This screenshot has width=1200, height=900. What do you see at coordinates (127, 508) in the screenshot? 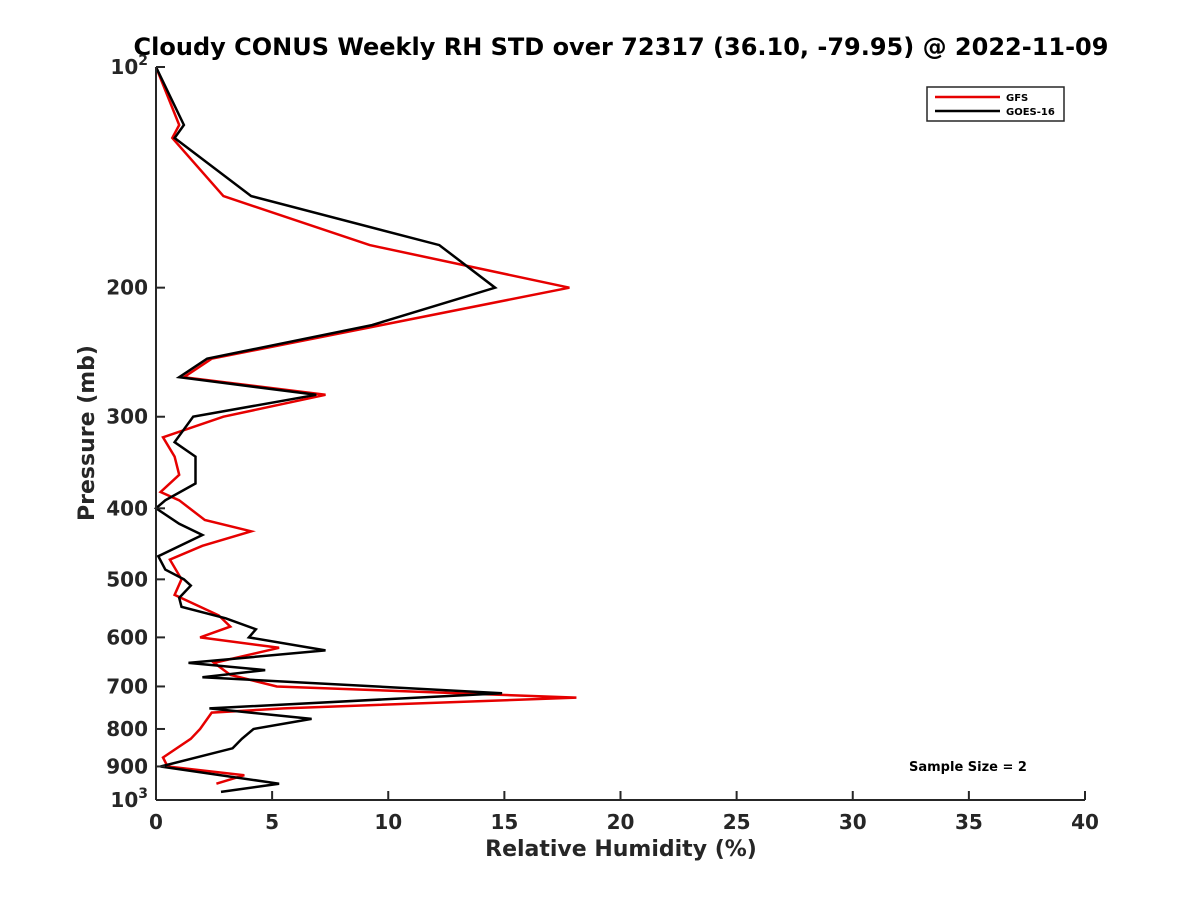
I see `y-tick-label: 400` at bounding box center [127, 508].